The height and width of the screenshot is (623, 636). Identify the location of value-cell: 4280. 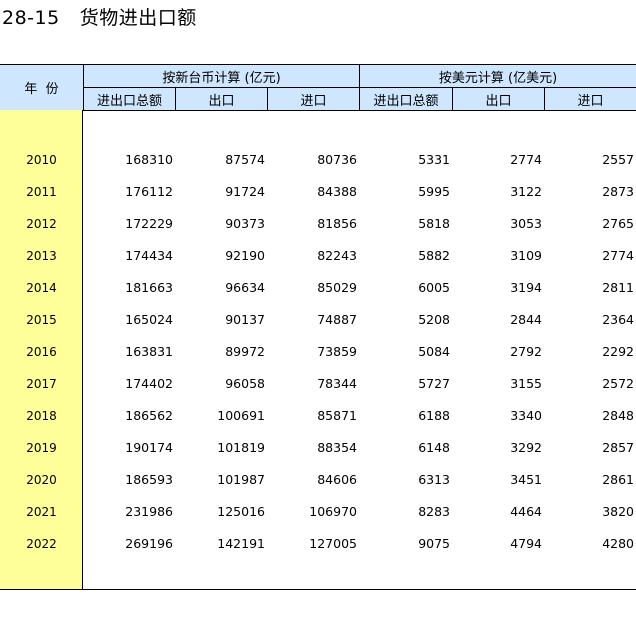
(618, 543).